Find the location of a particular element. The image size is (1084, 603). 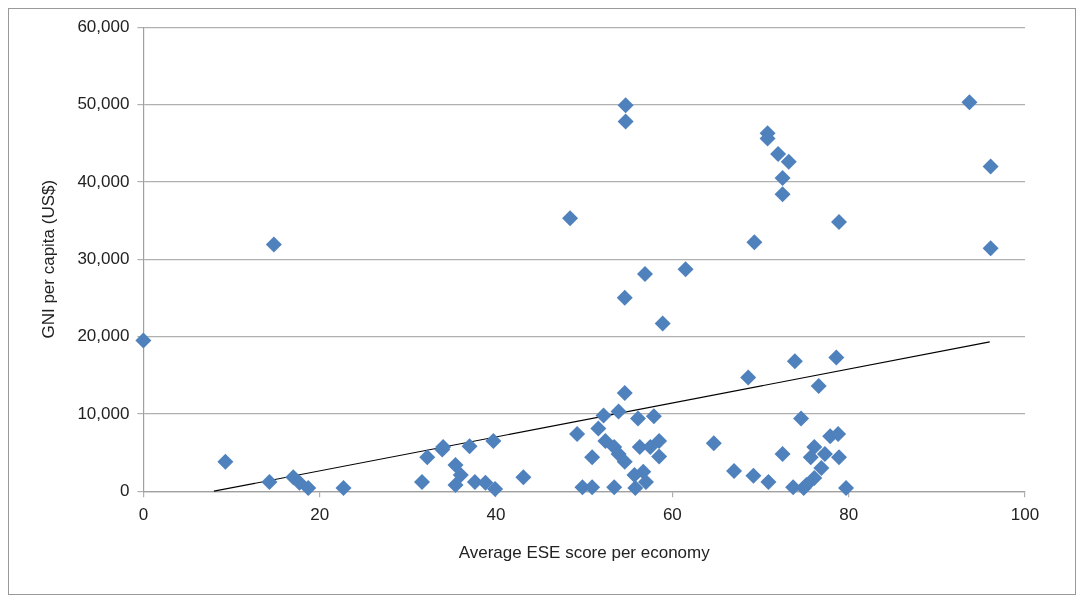

y-tick-label: 50,000 is located at coordinates (103, 104).